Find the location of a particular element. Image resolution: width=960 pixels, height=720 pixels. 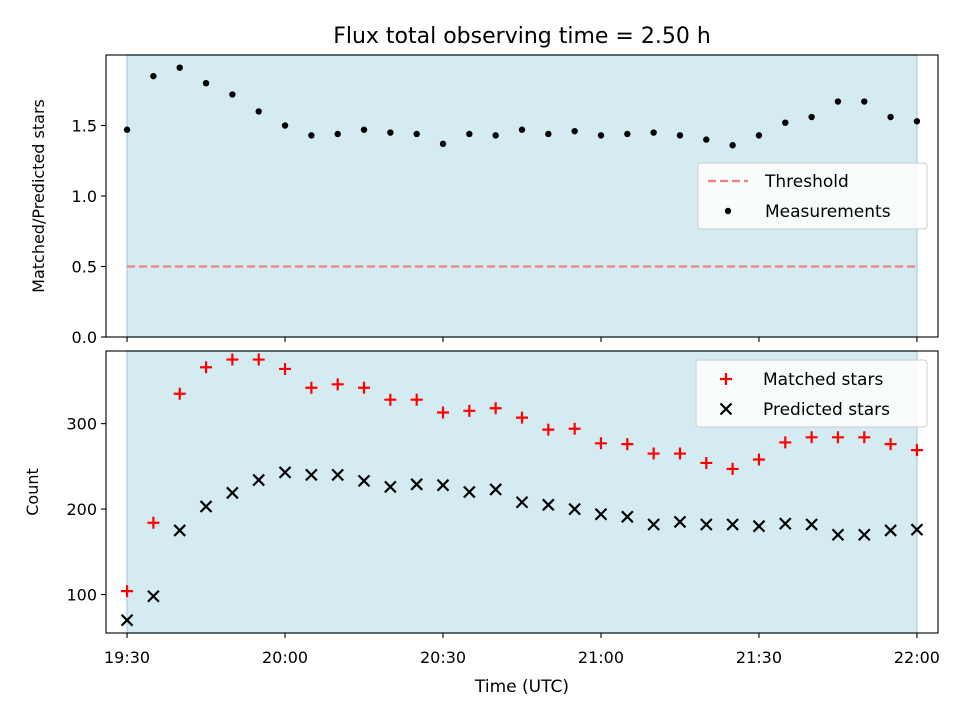

legend-label: Measurements is located at coordinates (828, 212).